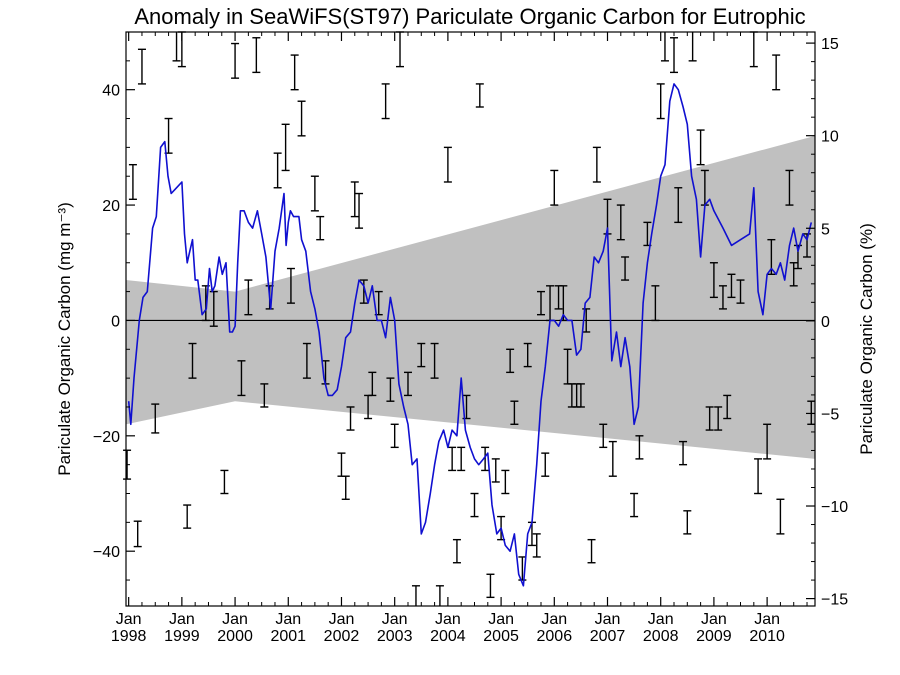 The image size is (900, 675). I want to click on x-tick-label-year: 2003, so click(395, 636).